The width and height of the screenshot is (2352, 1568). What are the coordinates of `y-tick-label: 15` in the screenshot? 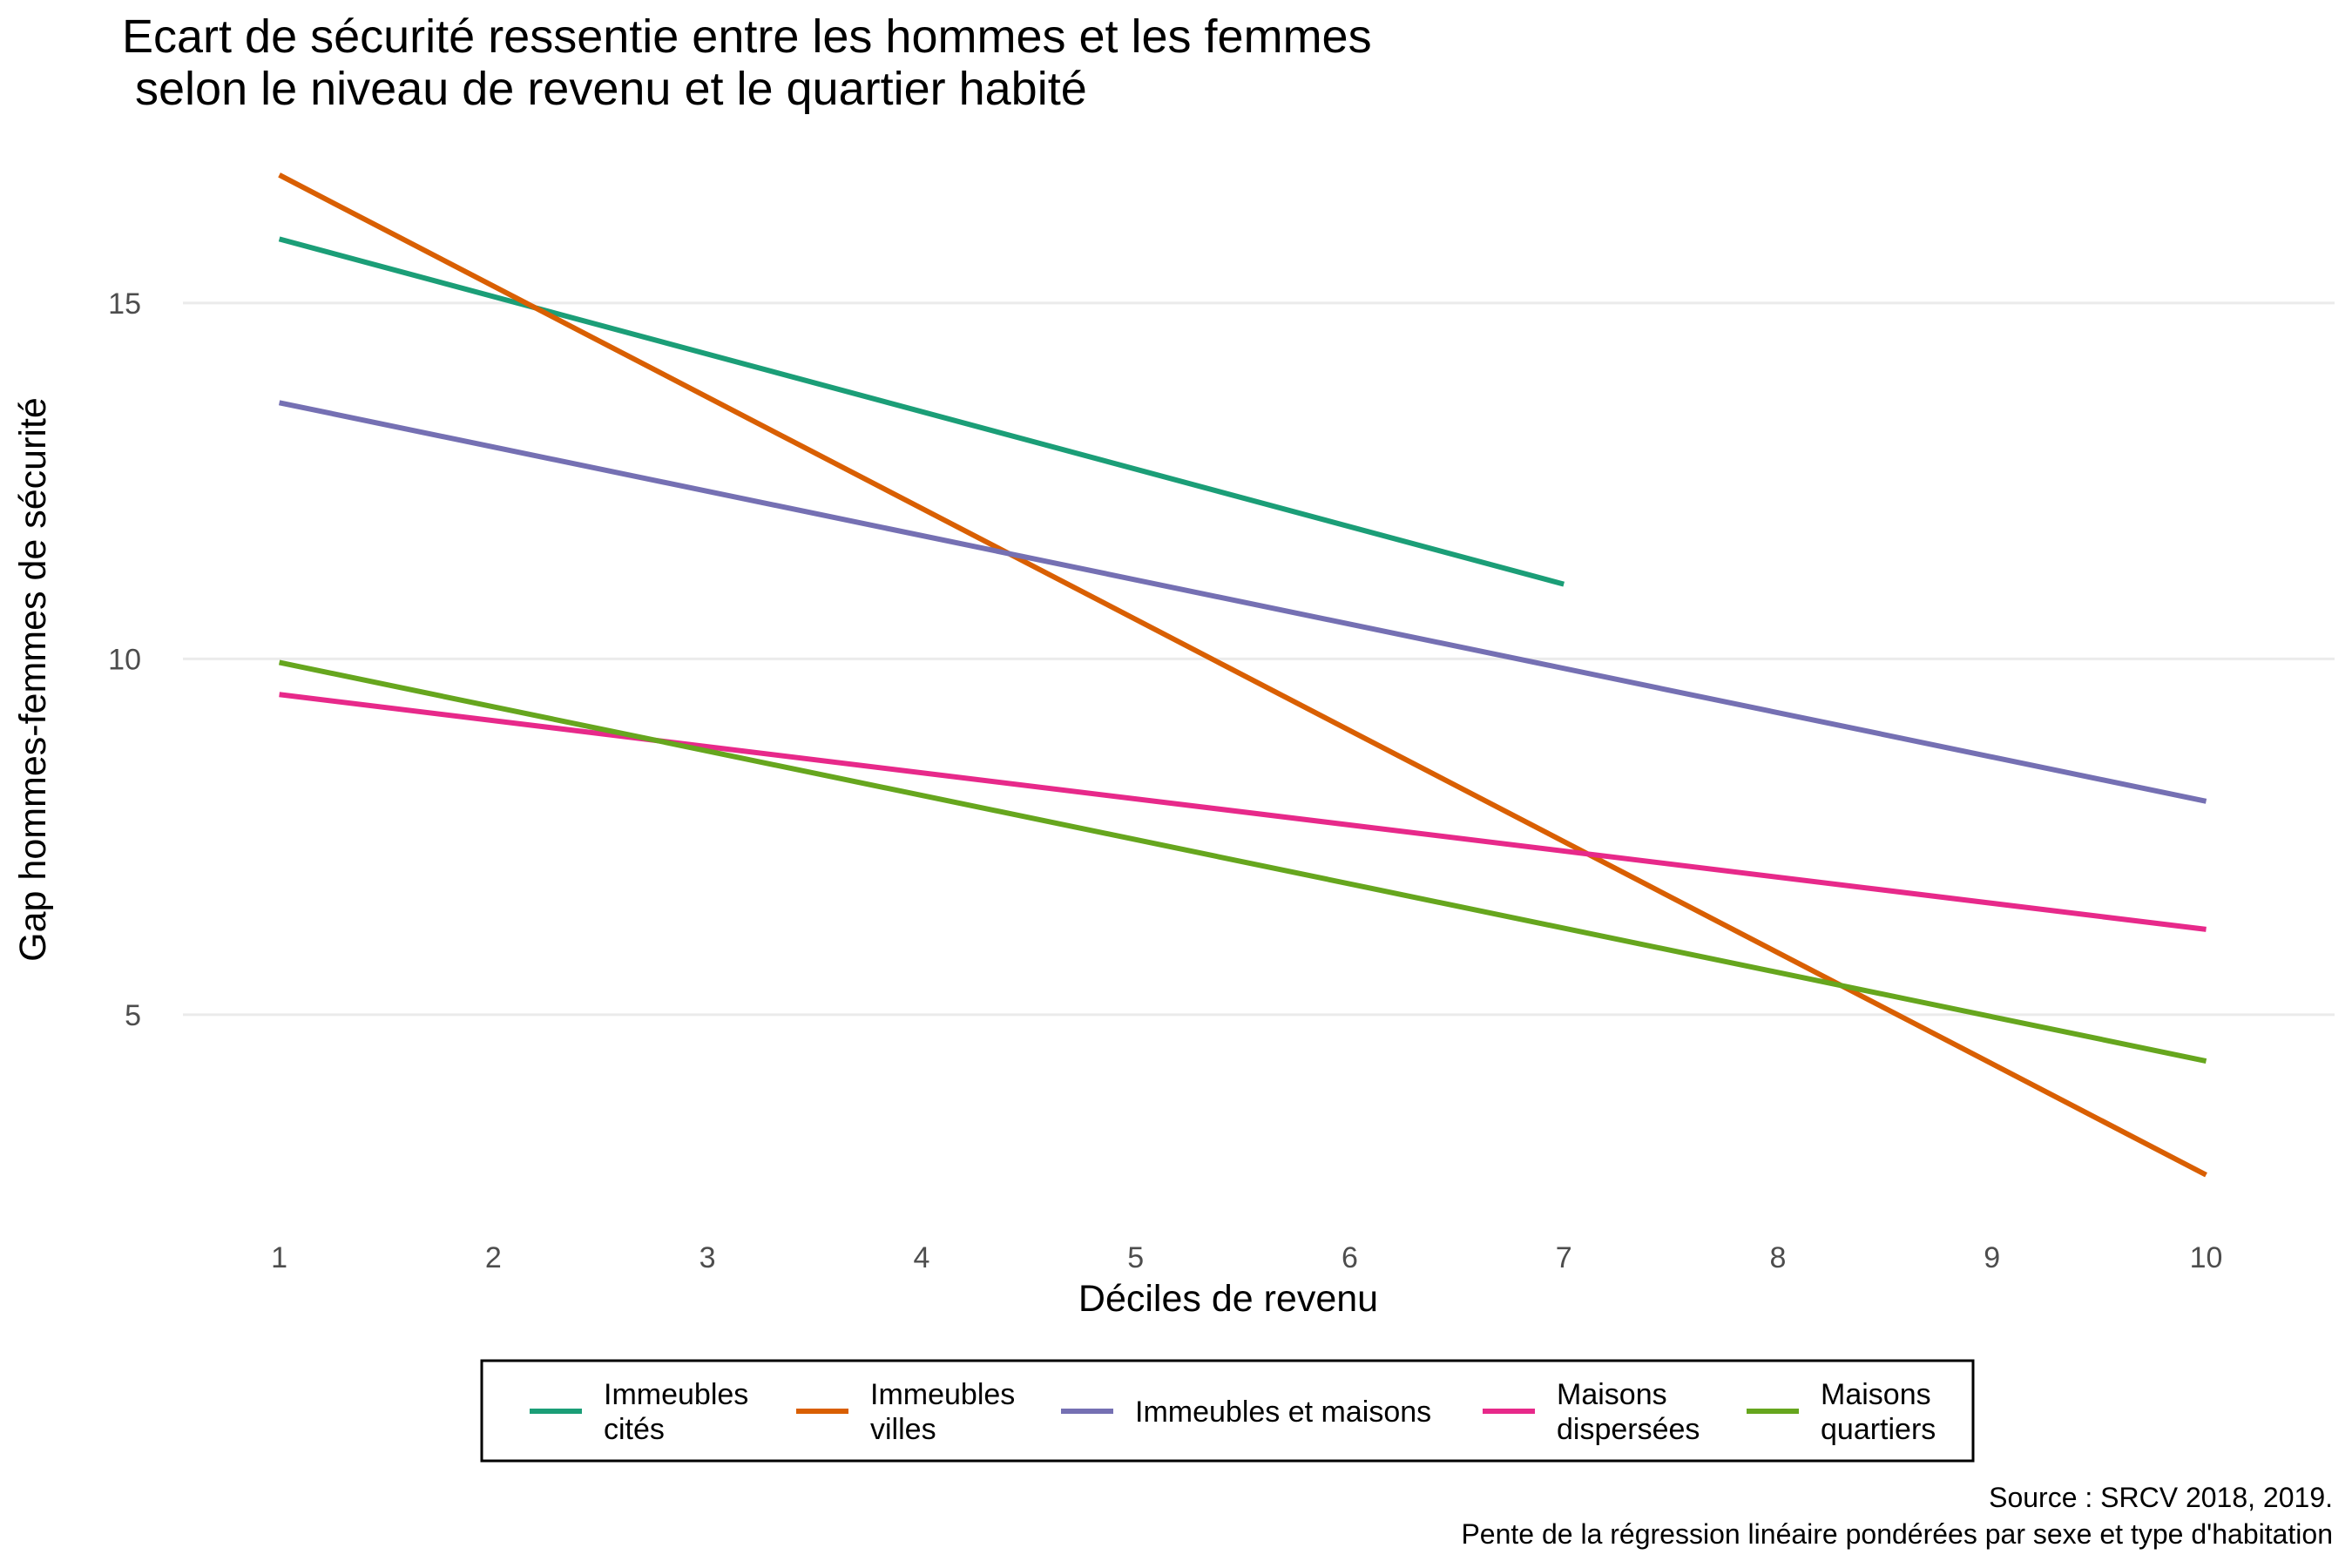 It's located at (125, 304).